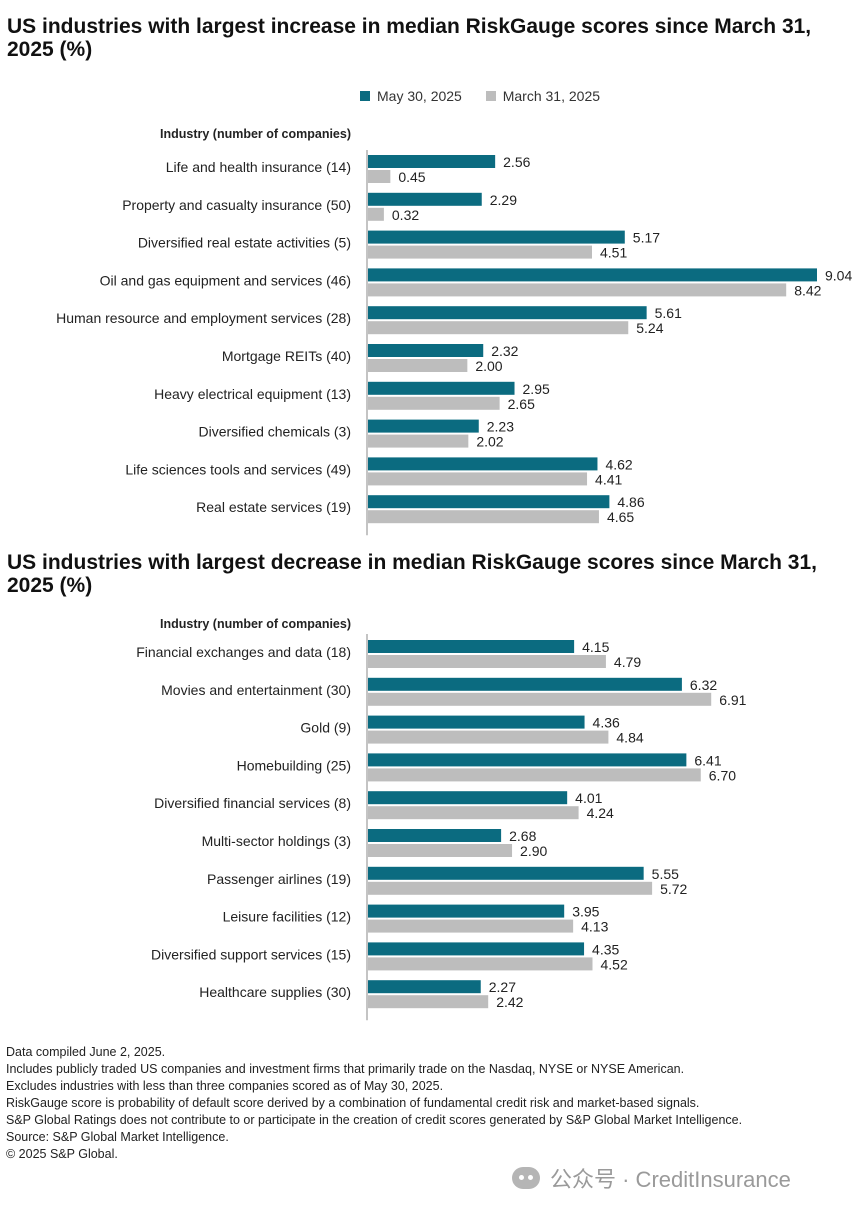 The height and width of the screenshot is (1212, 865). What do you see at coordinates (526, 1178) in the screenshot?
I see `wechat-icon` at bounding box center [526, 1178].